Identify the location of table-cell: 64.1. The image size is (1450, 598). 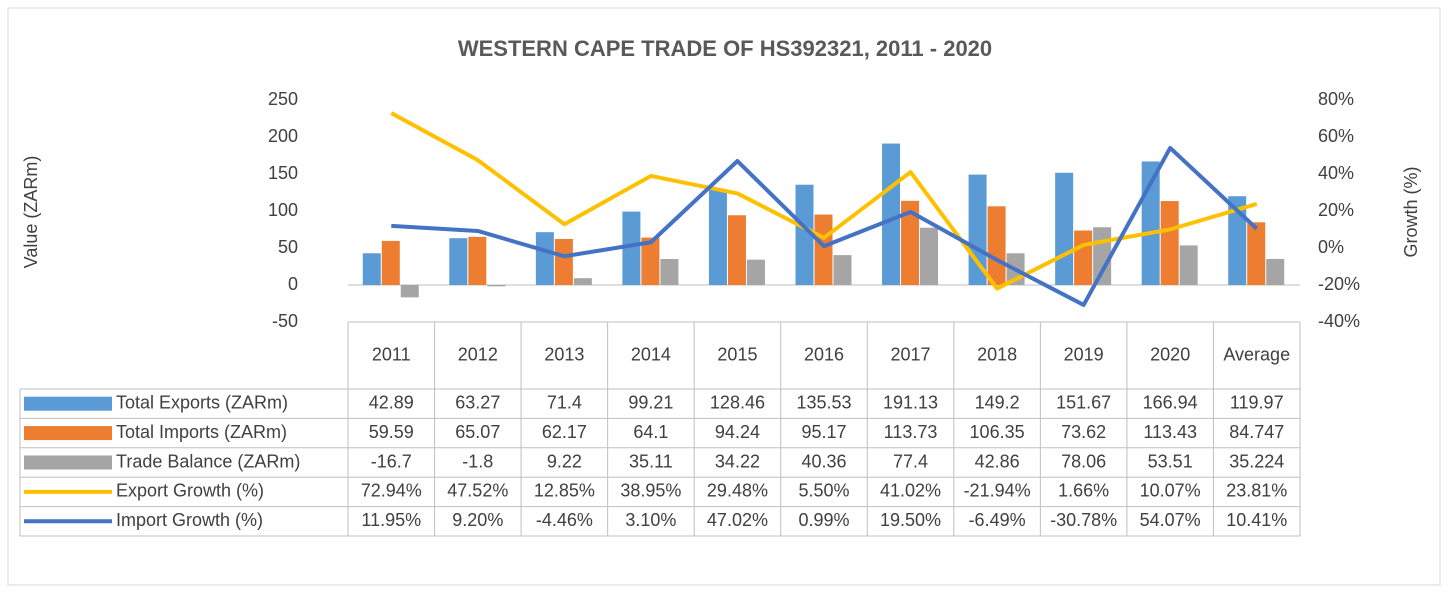
(650, 432).